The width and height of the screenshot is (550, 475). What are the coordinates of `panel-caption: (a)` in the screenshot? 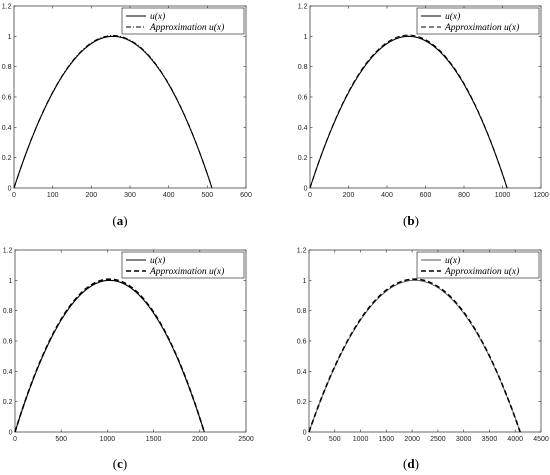 It's located at (119, 220).